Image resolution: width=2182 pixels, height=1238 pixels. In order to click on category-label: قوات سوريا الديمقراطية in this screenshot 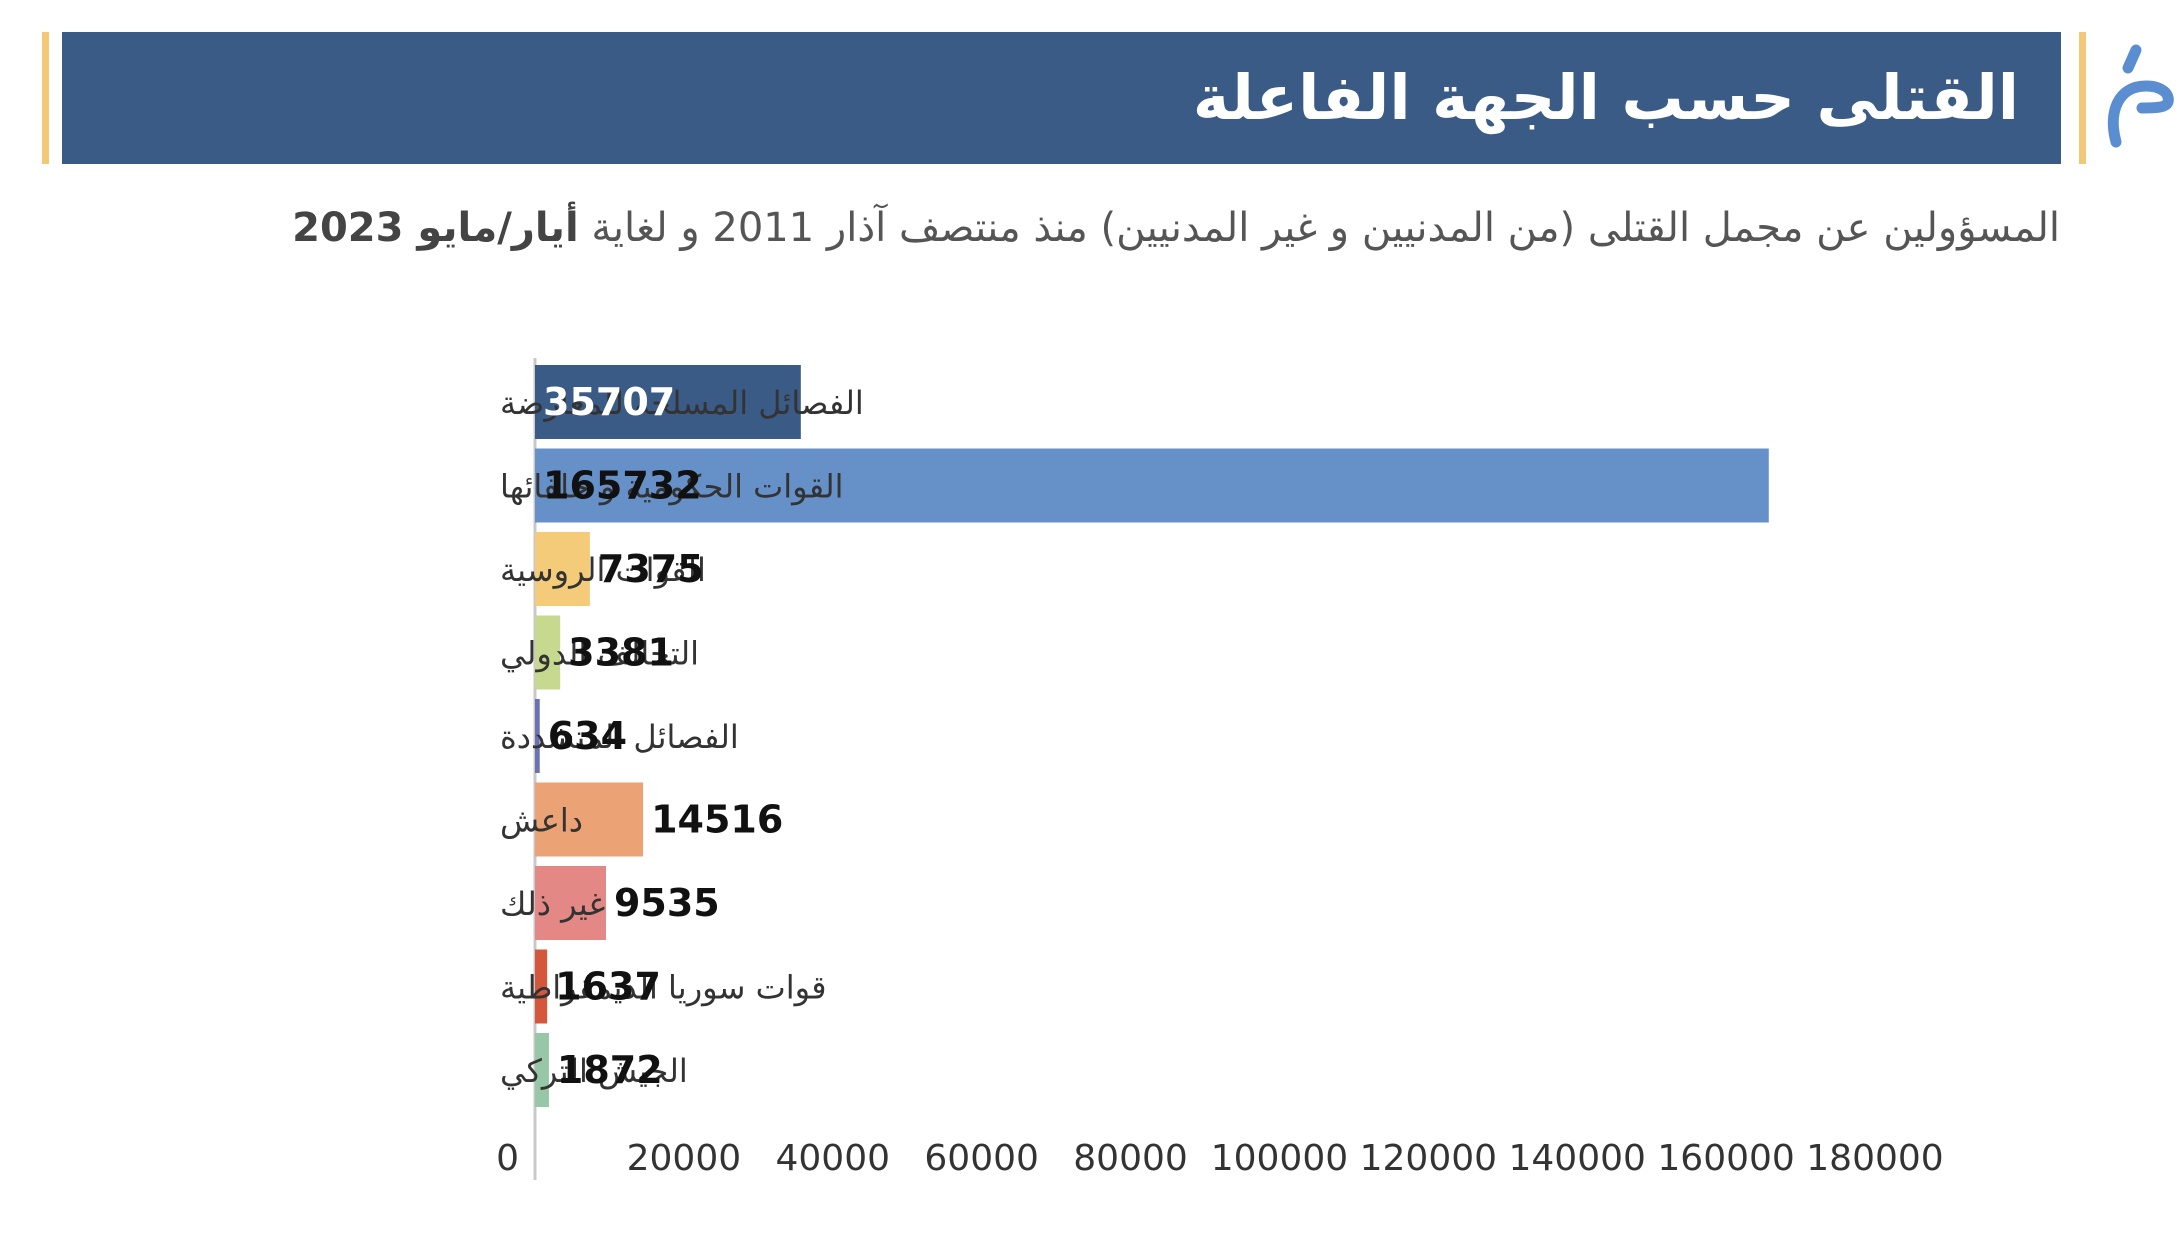, I will do `click(663, 988)`.